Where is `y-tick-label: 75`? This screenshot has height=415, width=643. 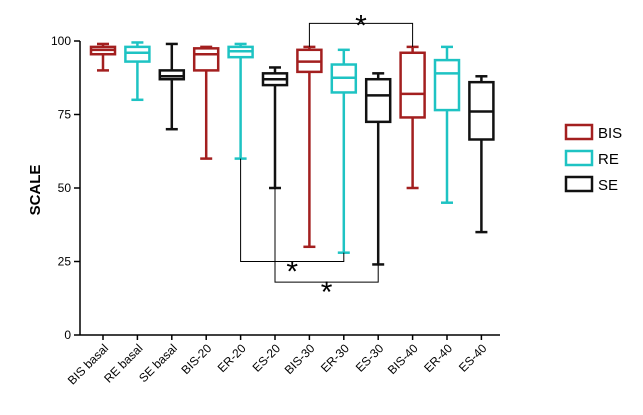 y-tick-label: 75 is located at coordinates (65, 115).